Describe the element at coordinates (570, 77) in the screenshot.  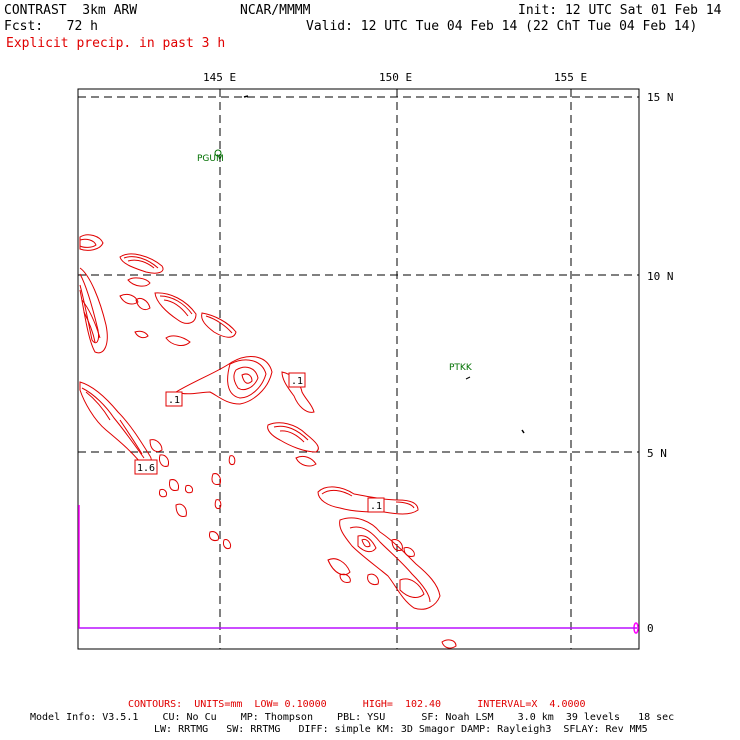
I see `lon-label-155e: 155 E` at that location.